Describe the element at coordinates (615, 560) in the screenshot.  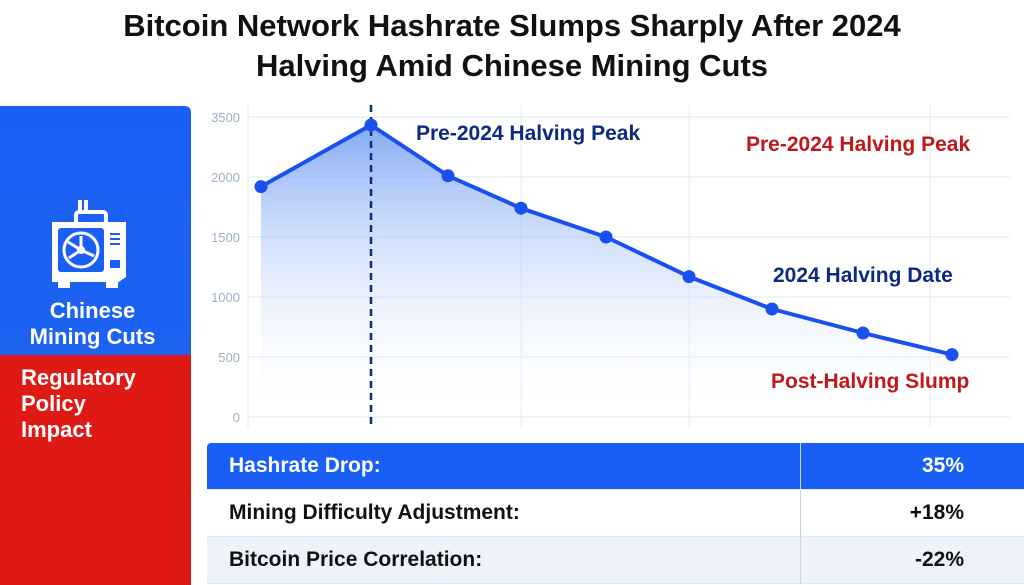
I see `table-row: Bitcoin Price Correlation: -22%` at that location.